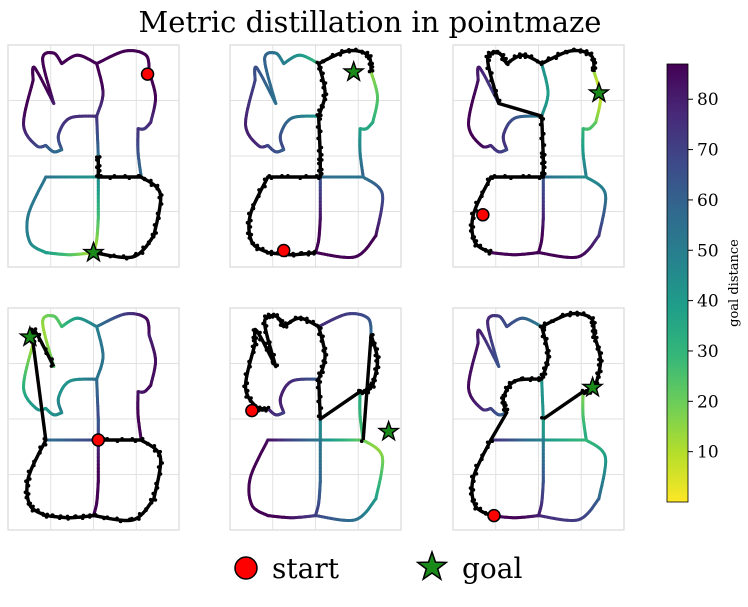 The width and height of the screenshot is (748, 607). Describe the element at coordinates (708, 201) in the screenshot. I see `colorbar-tick-label: 60` at that location.